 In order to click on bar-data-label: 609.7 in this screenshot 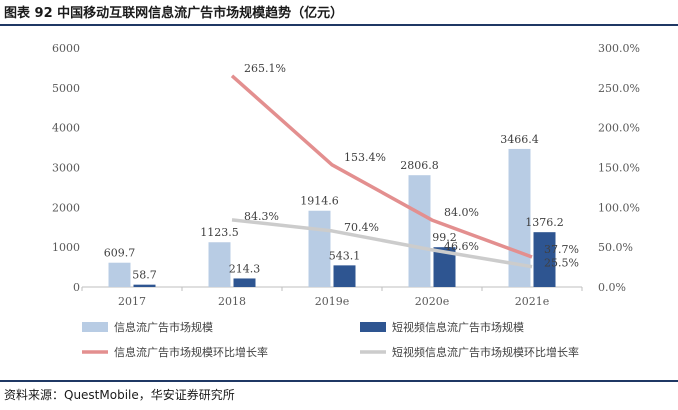, I will do `click(120, 253)`.